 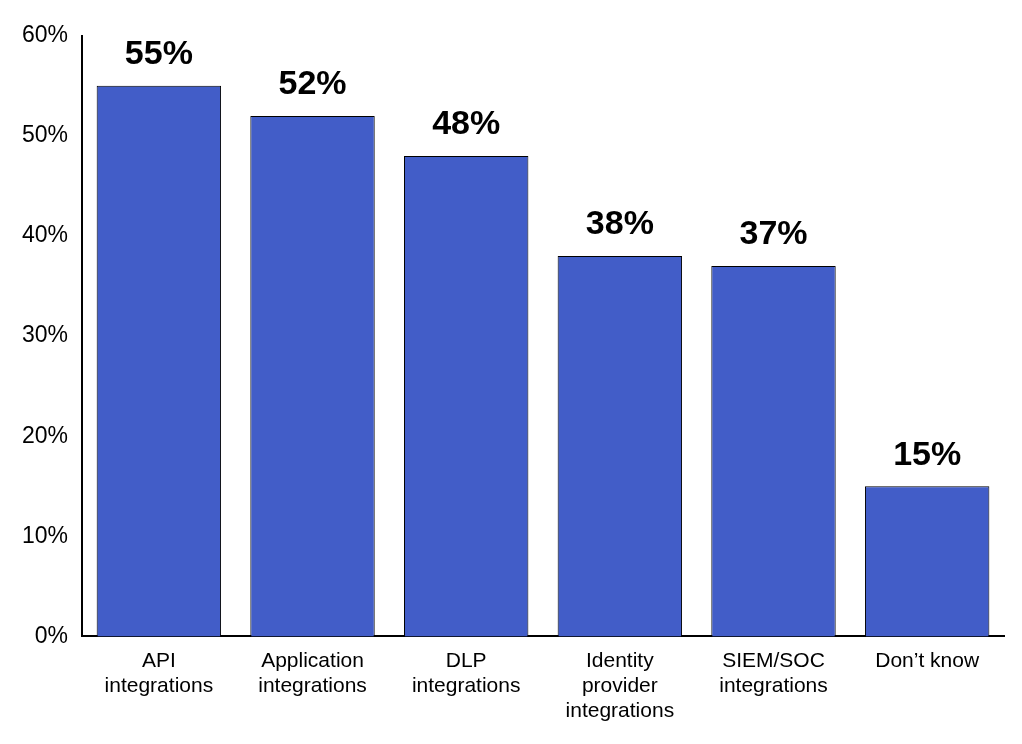 I want to click on y-tick-label: 60%, so click(x=45, y=34).